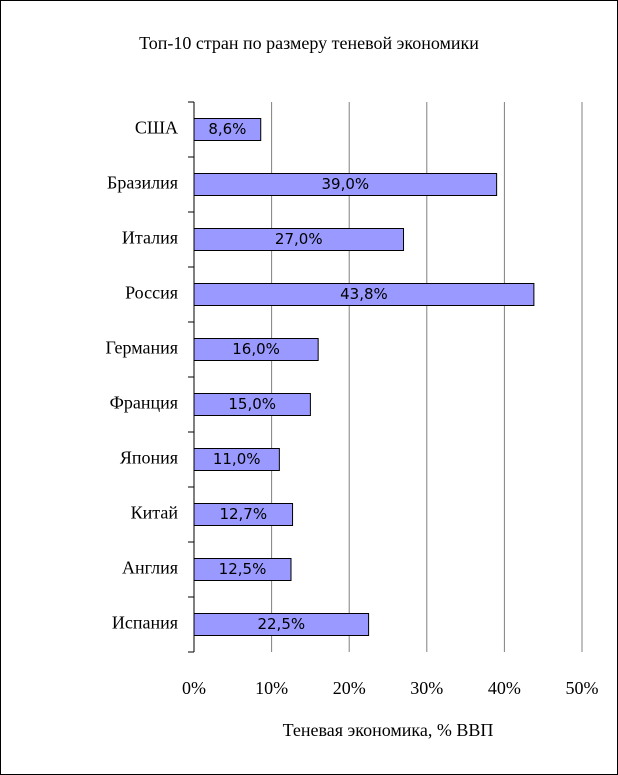 The image size is (618, 775). I want to click on y-tick-label: Франция, so click(144, 403).